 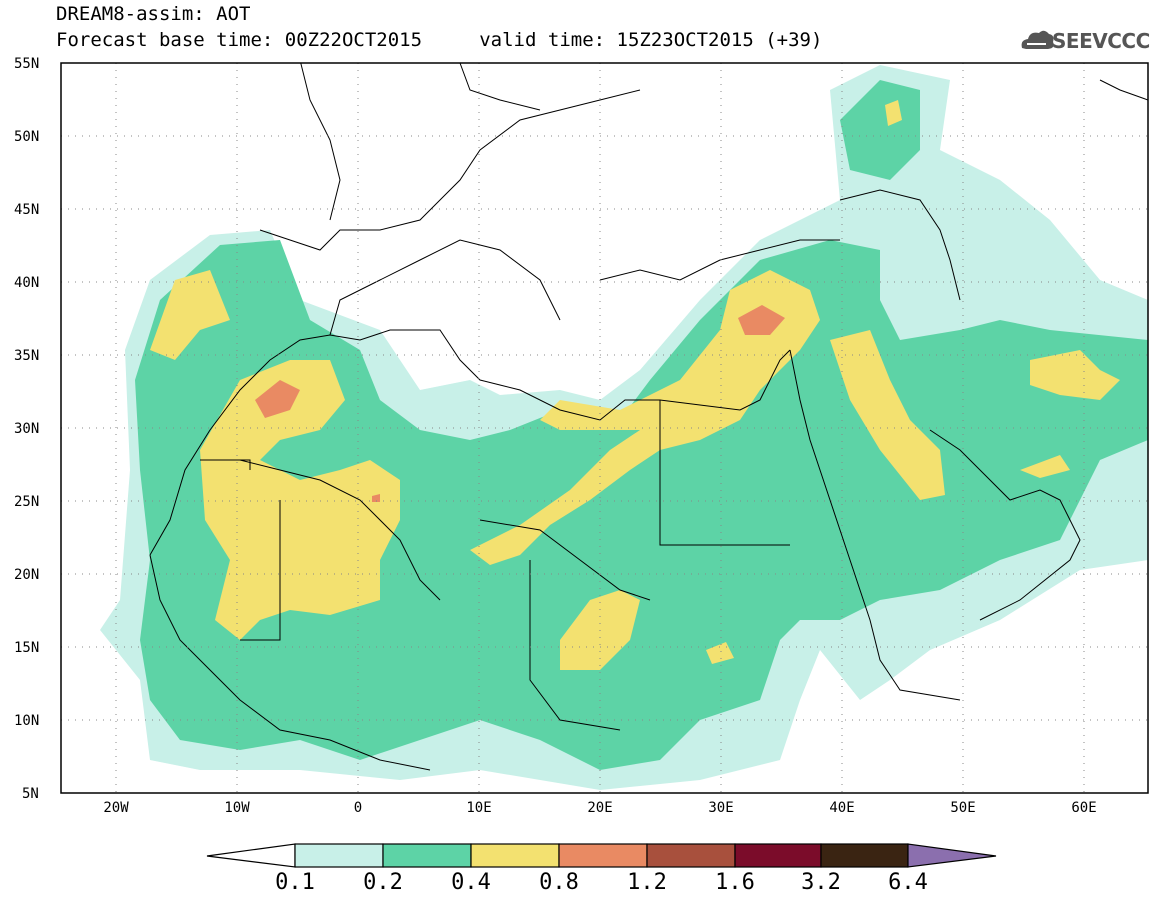 I want to click on colorbar-label: 0.4, so click(x=471, y=882).